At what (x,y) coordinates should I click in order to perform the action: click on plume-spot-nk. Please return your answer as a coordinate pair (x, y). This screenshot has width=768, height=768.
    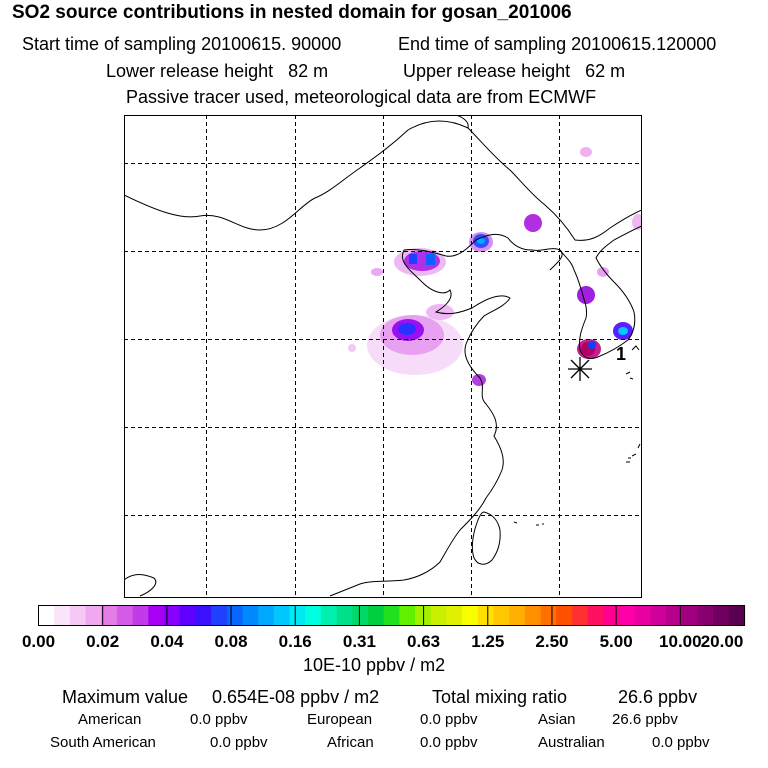
    Looking at the image, I should click on (603, 272).